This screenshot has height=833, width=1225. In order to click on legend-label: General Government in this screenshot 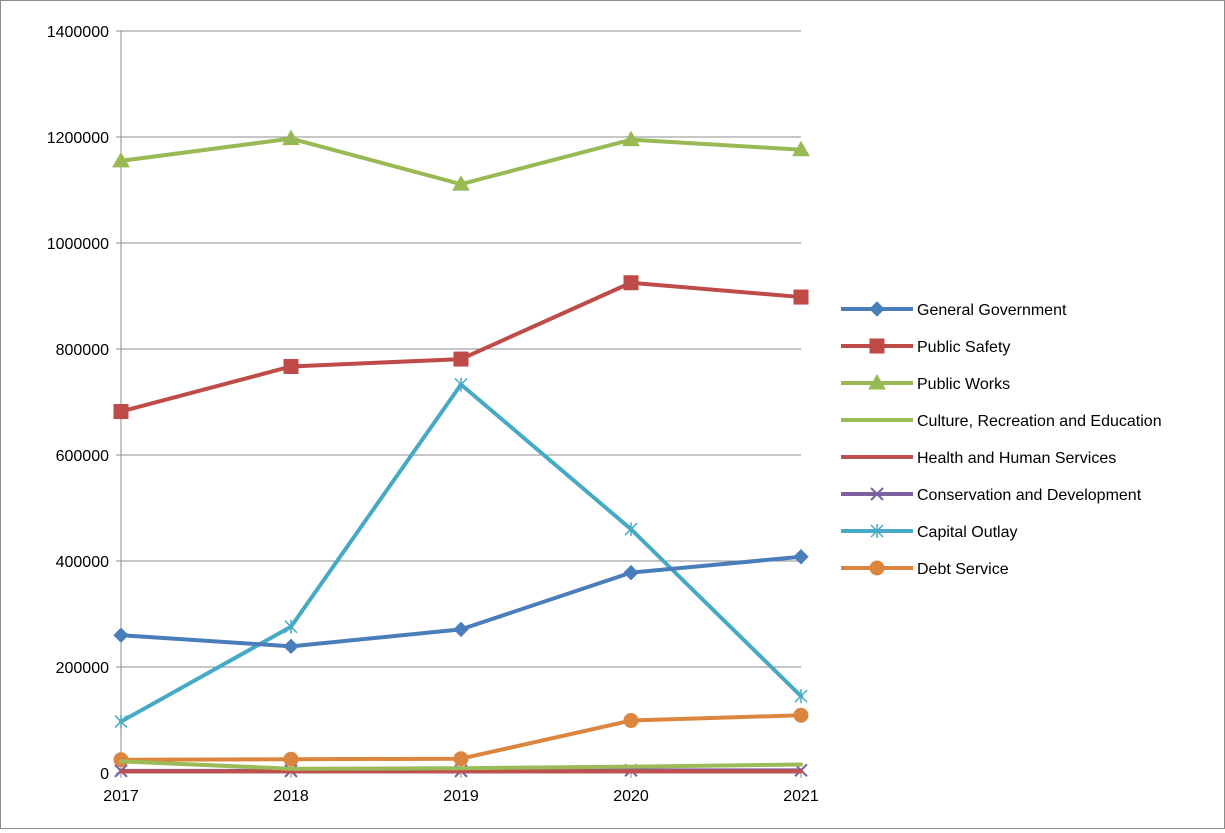, I will do `click(992, 310)`.